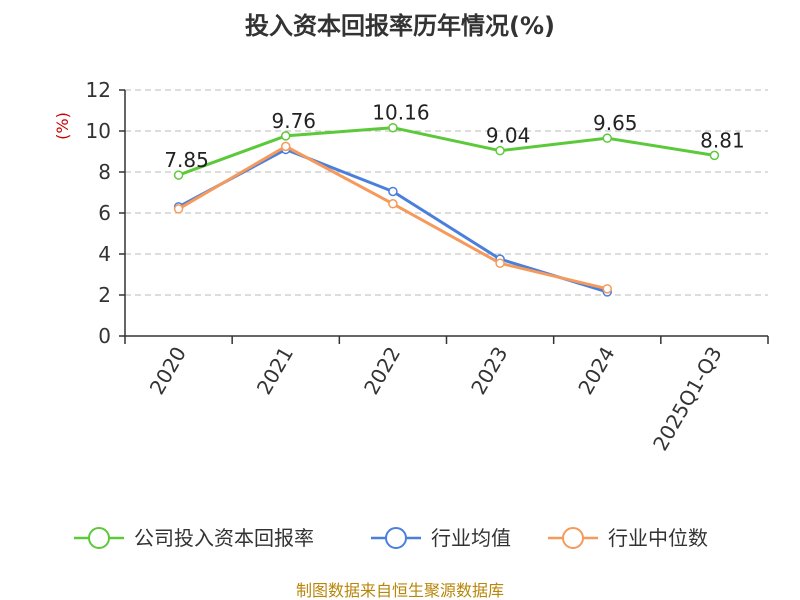 The width and height of the screenshot is (800, 600). What do you see at coordinates (104, 172) in the screenshot?
I see `y-tick-label: 8` at bounding box center [104, 172].